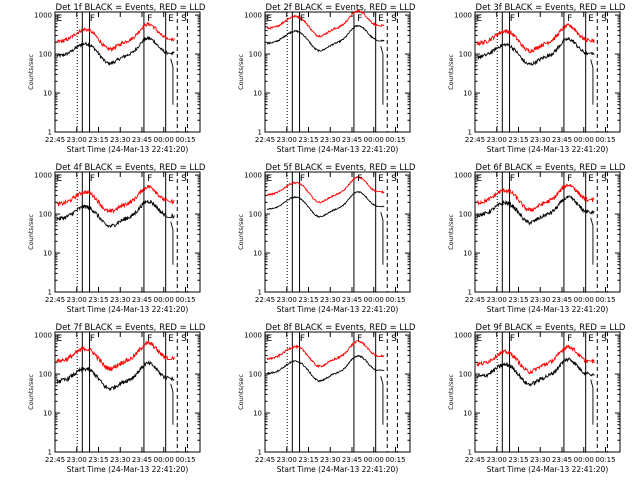 This screenshot has height=480, width=640. What do you see at coordinates (341, 328) in the screenshot?
I see `panel-title: Det 8f BLACK = Events, RED = LLD` at bounding box center [341, 328].